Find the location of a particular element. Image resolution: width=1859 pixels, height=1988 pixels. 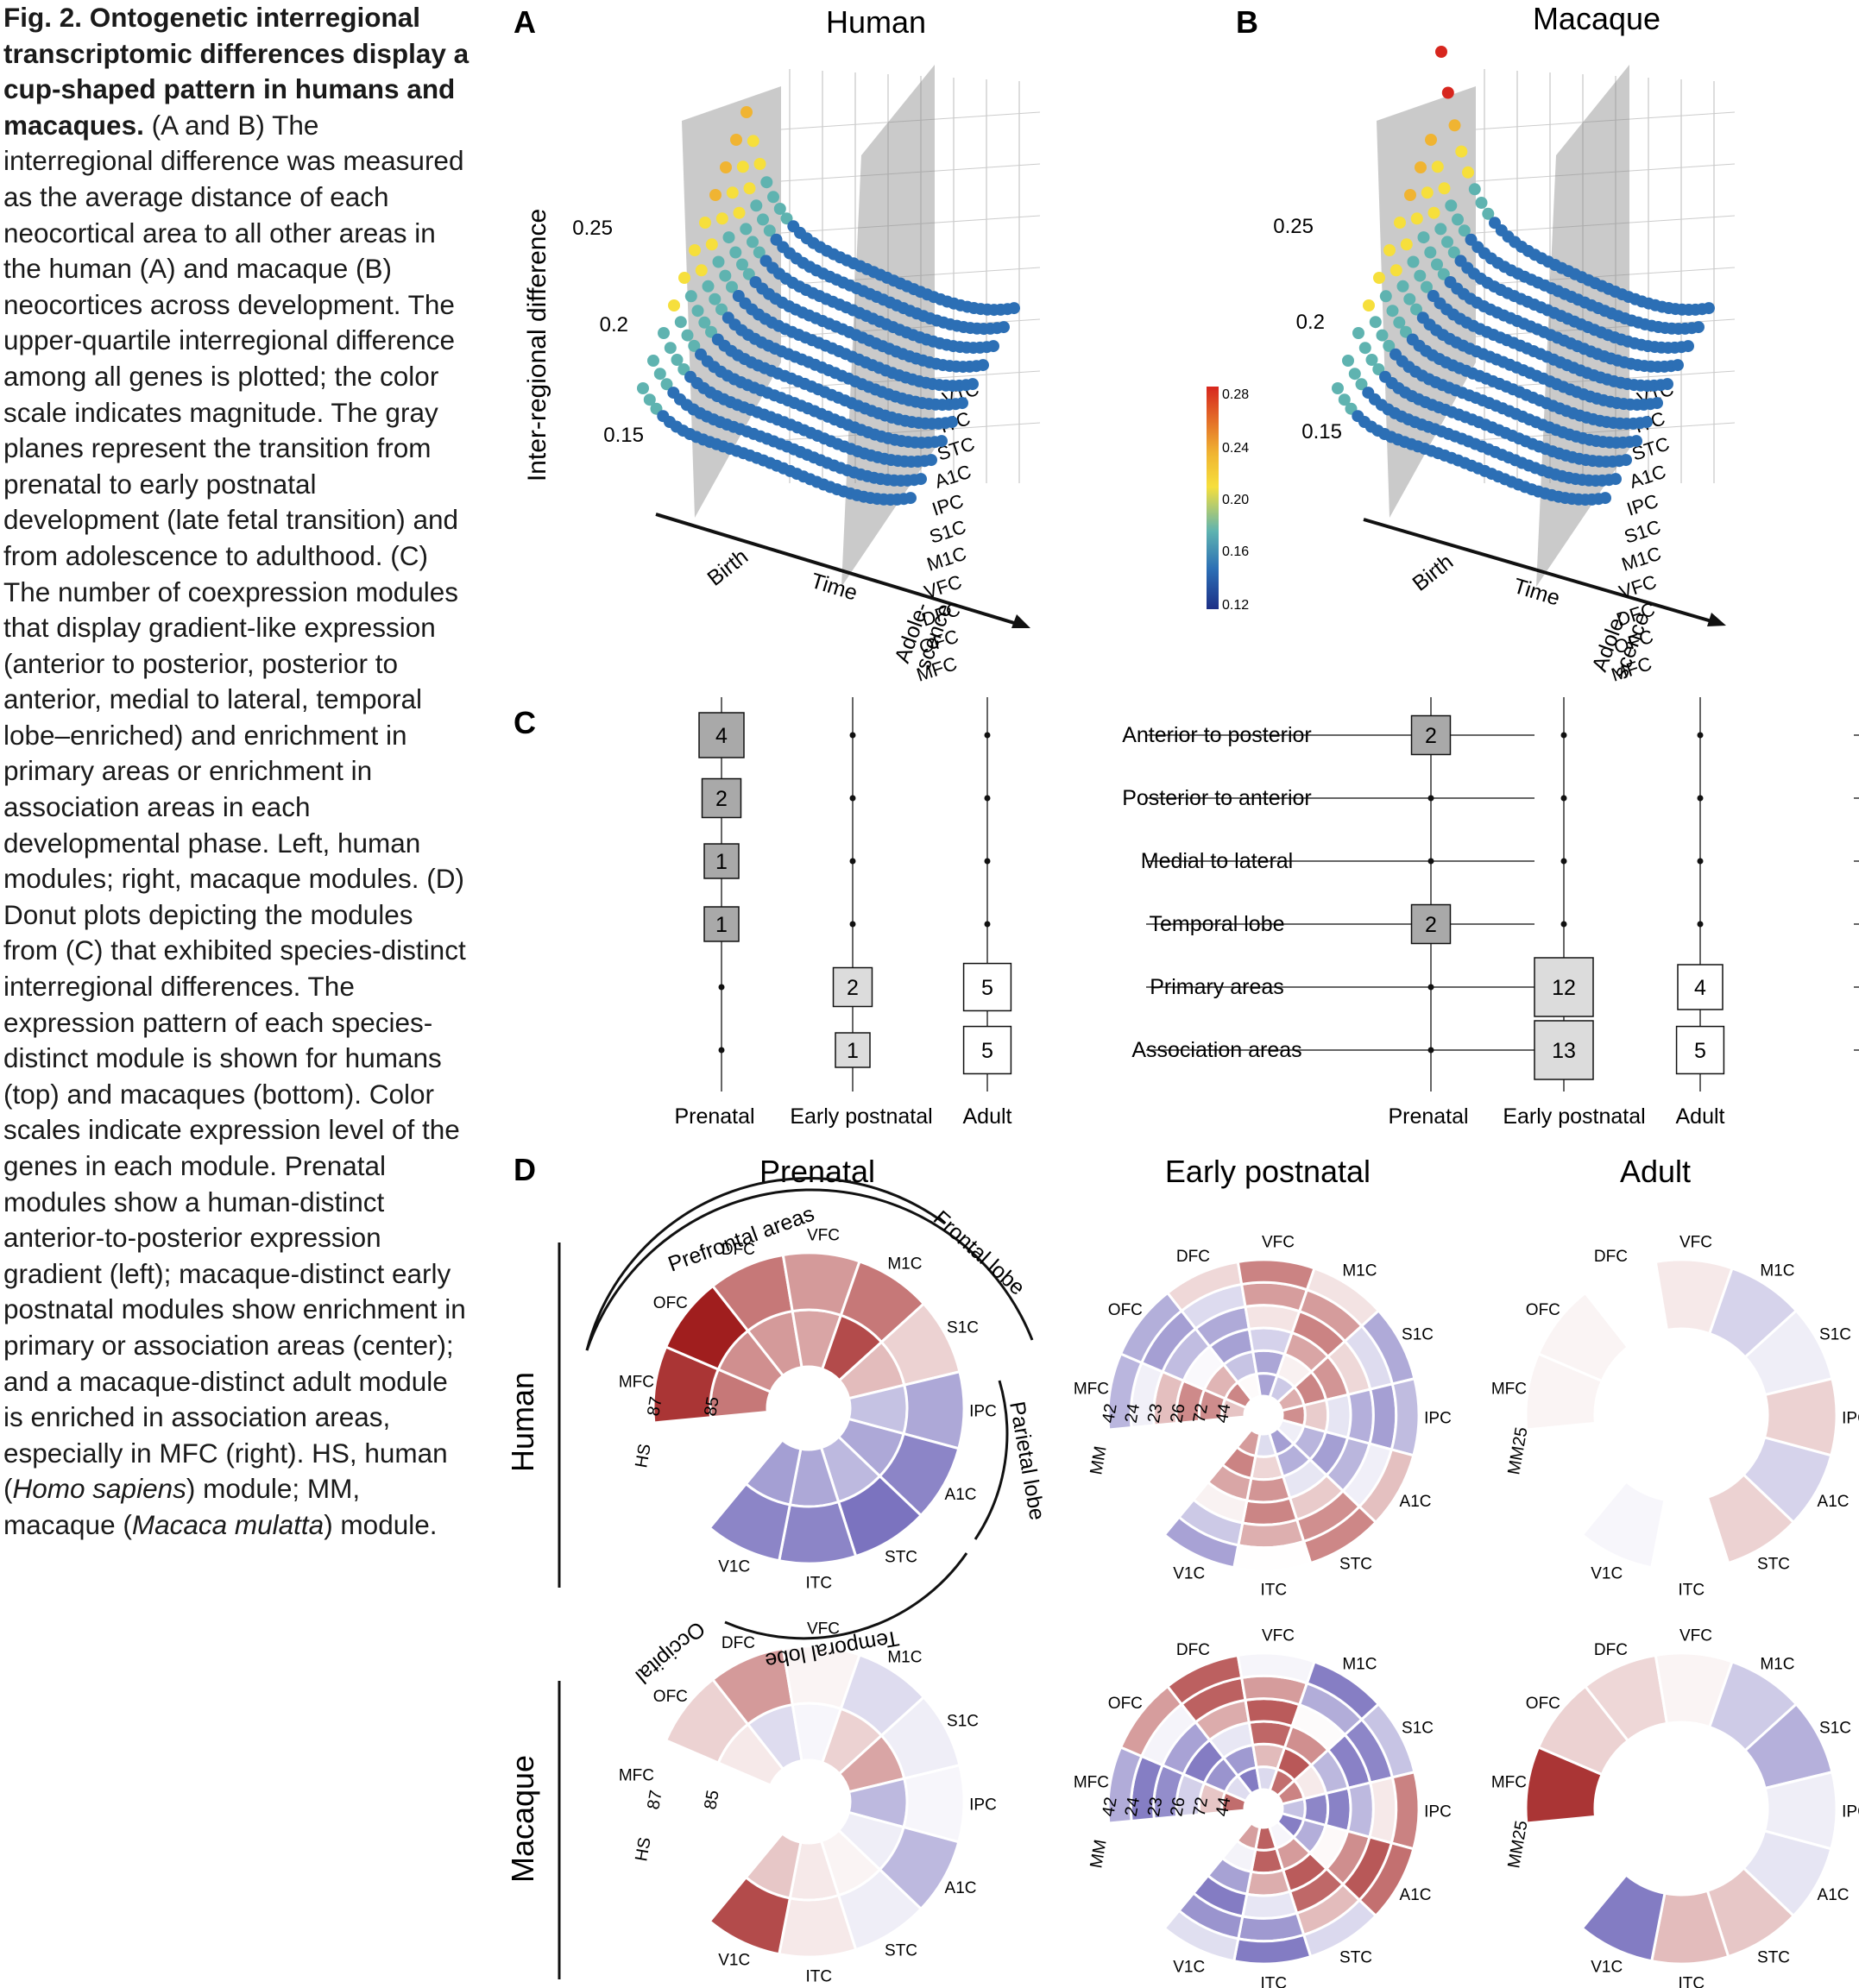

col-label-human-3: Adult is located at coordinates (987, 1116).